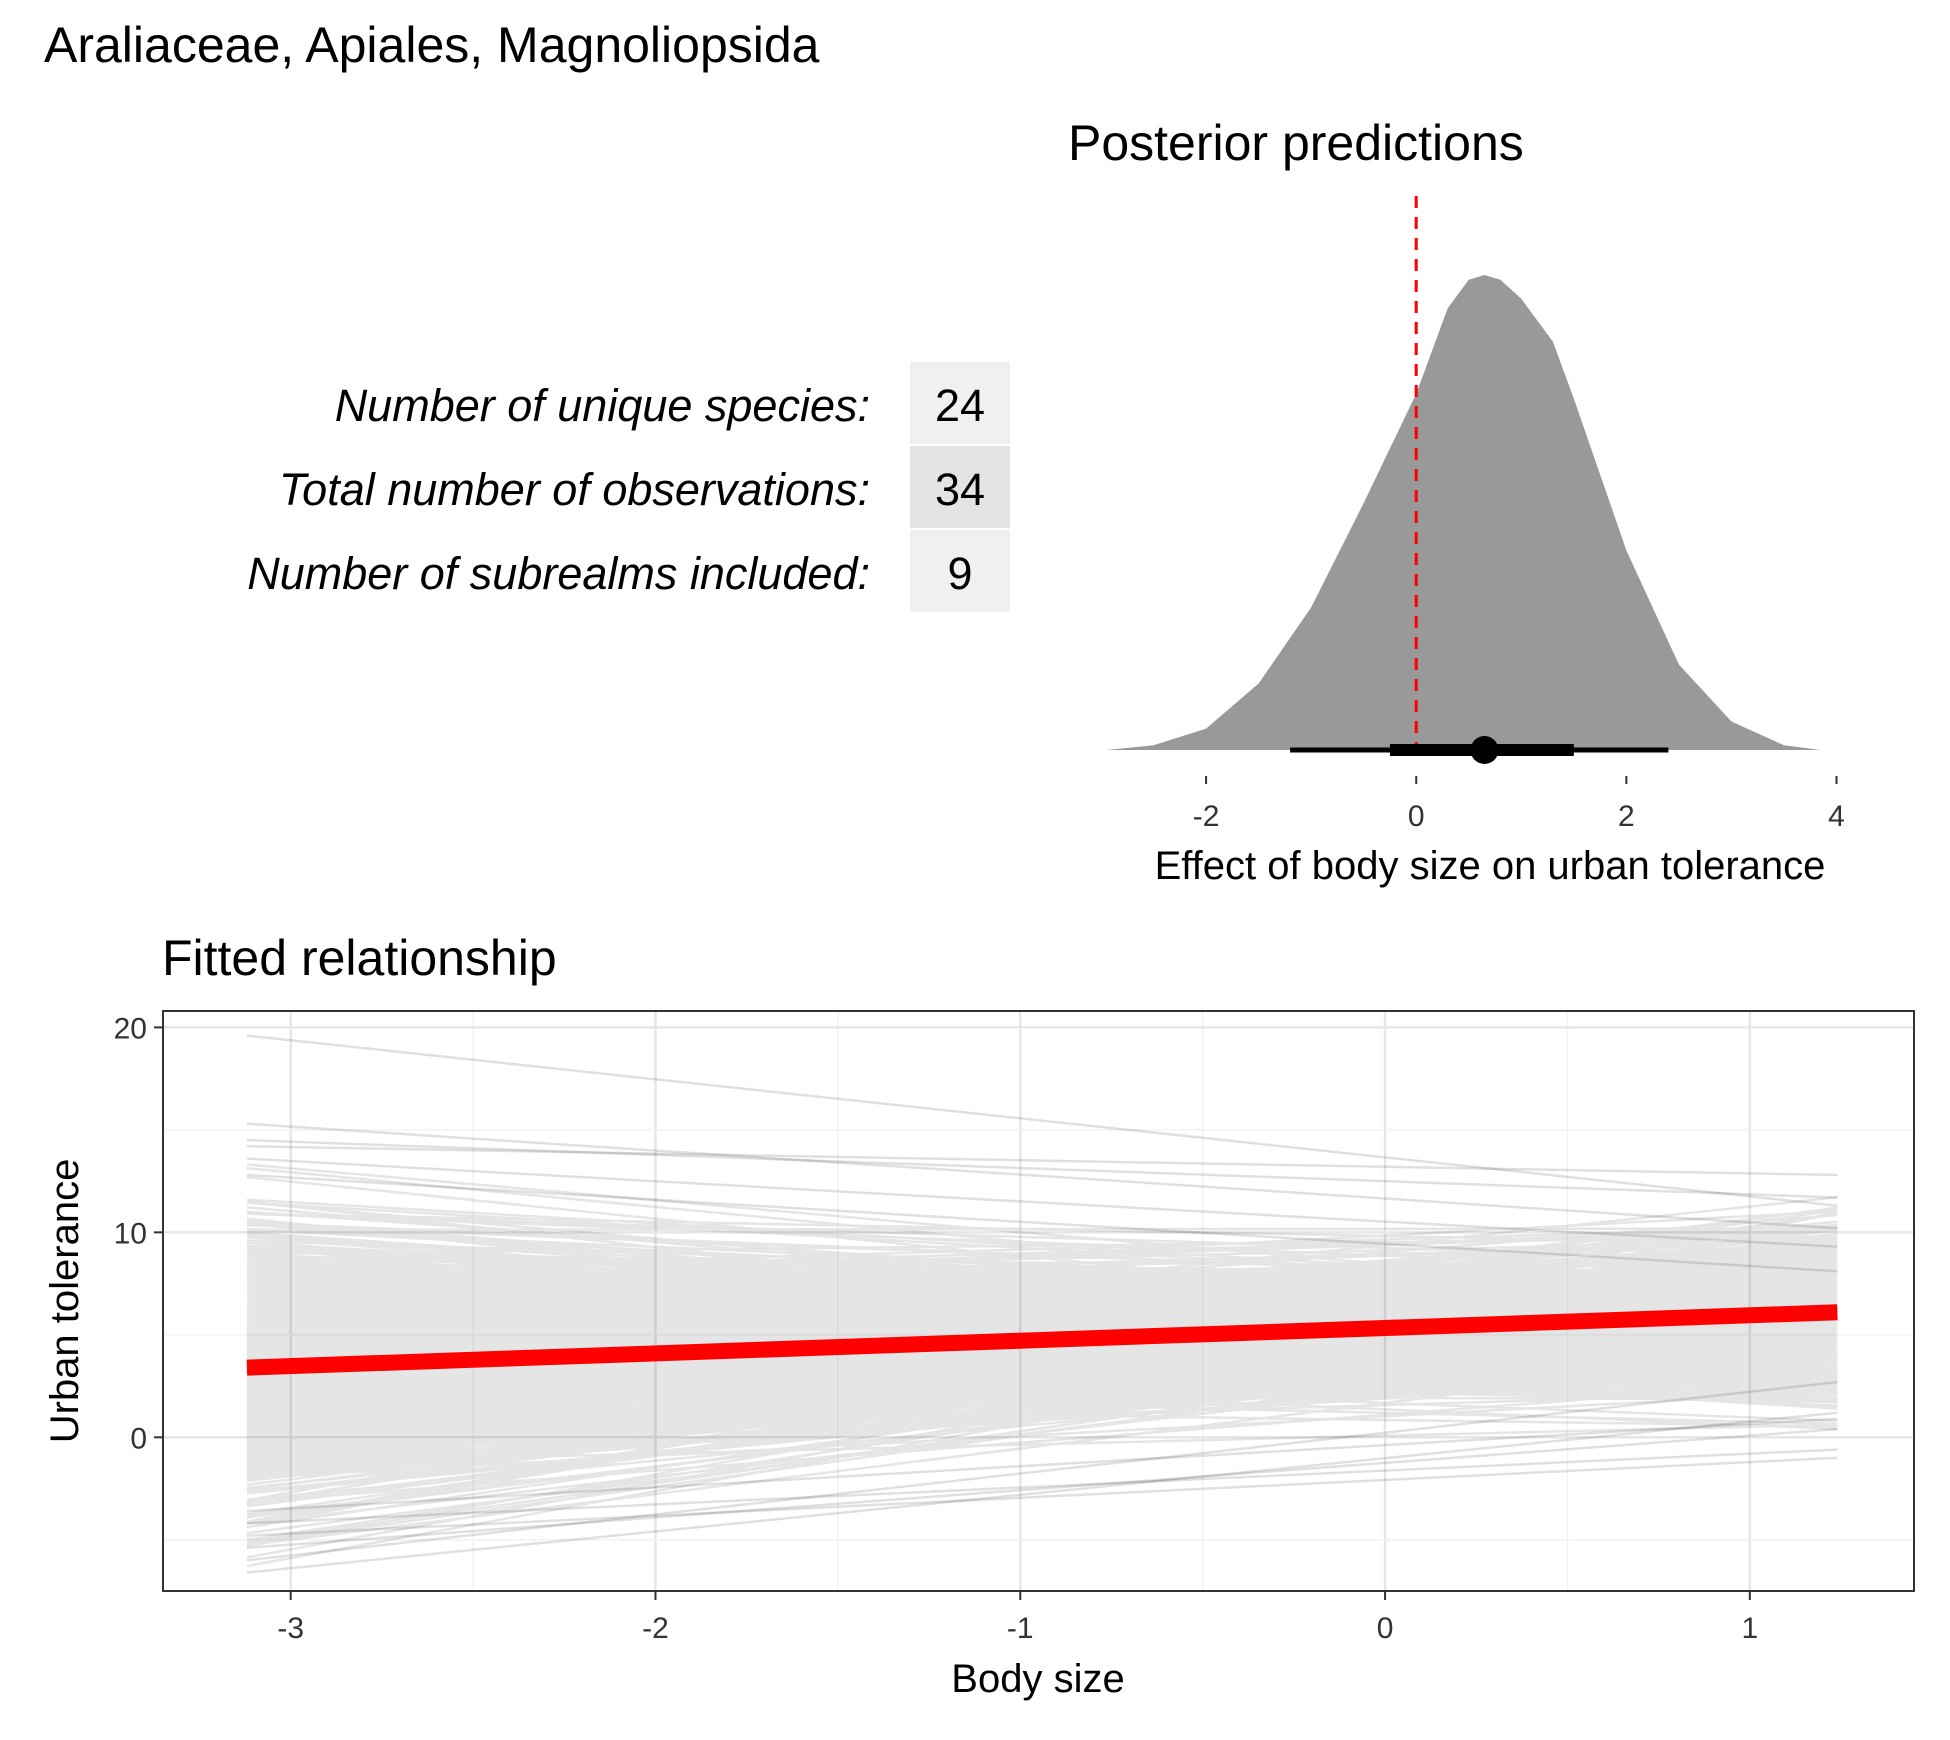 The height and width of the screenshot is (1740, 1950). What do you see at coordinates (558, 573) in the screenshot?
I see `stats-label-subrealms: Number of subrealms included:` at bounding box center [558, 573].